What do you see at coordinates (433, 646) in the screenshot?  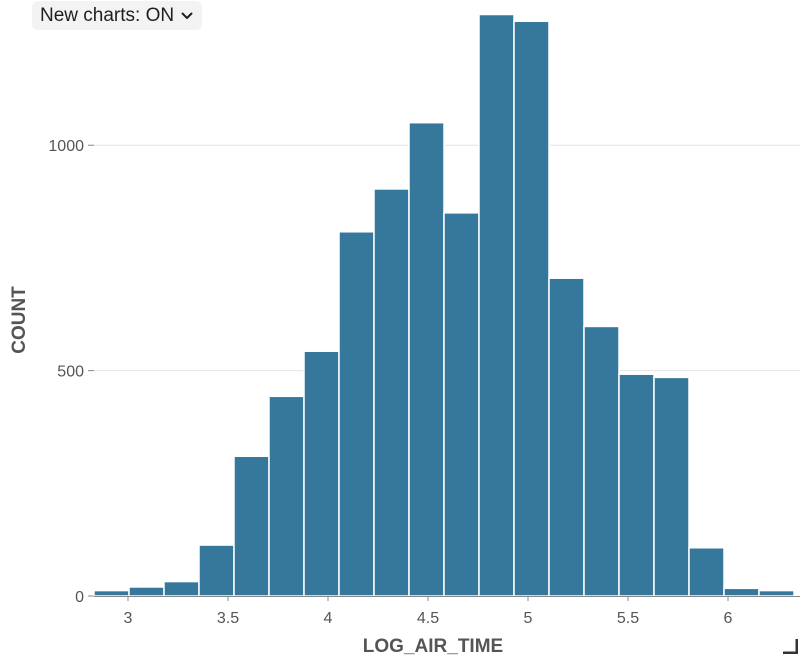 I see `x-axis-title: LOG_AIR_TIME` at bounding box center [433, 646].